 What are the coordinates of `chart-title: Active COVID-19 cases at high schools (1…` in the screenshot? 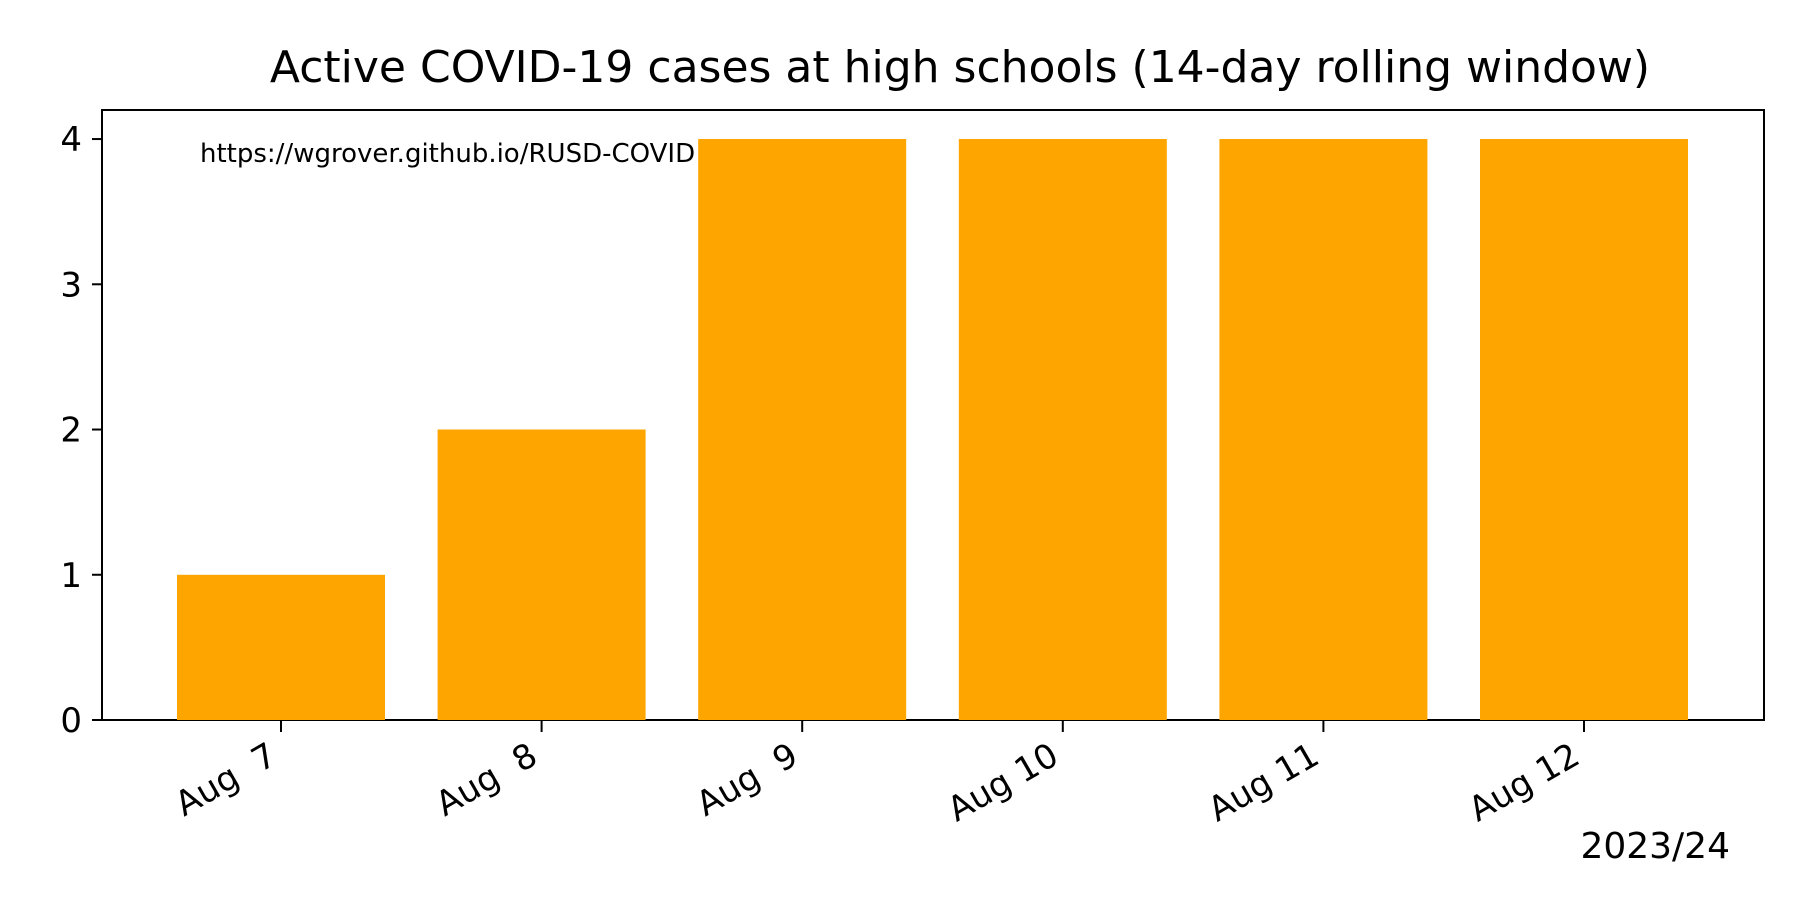 It's located at (960, 67).